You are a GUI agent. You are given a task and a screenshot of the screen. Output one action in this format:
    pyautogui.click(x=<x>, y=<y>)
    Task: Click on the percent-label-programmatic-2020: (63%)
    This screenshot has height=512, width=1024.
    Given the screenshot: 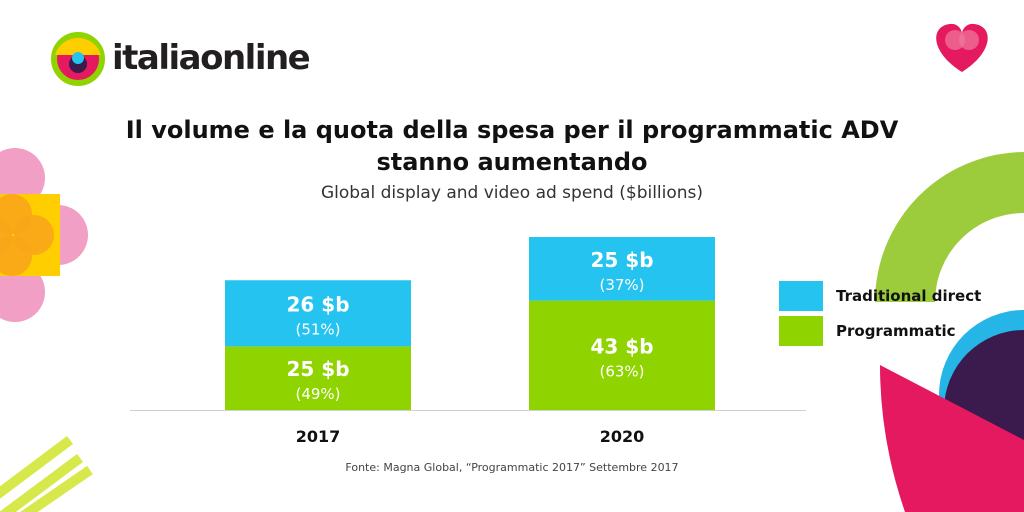 What is the action you would take?
    pyautogui.click(x=621, y=371)
    